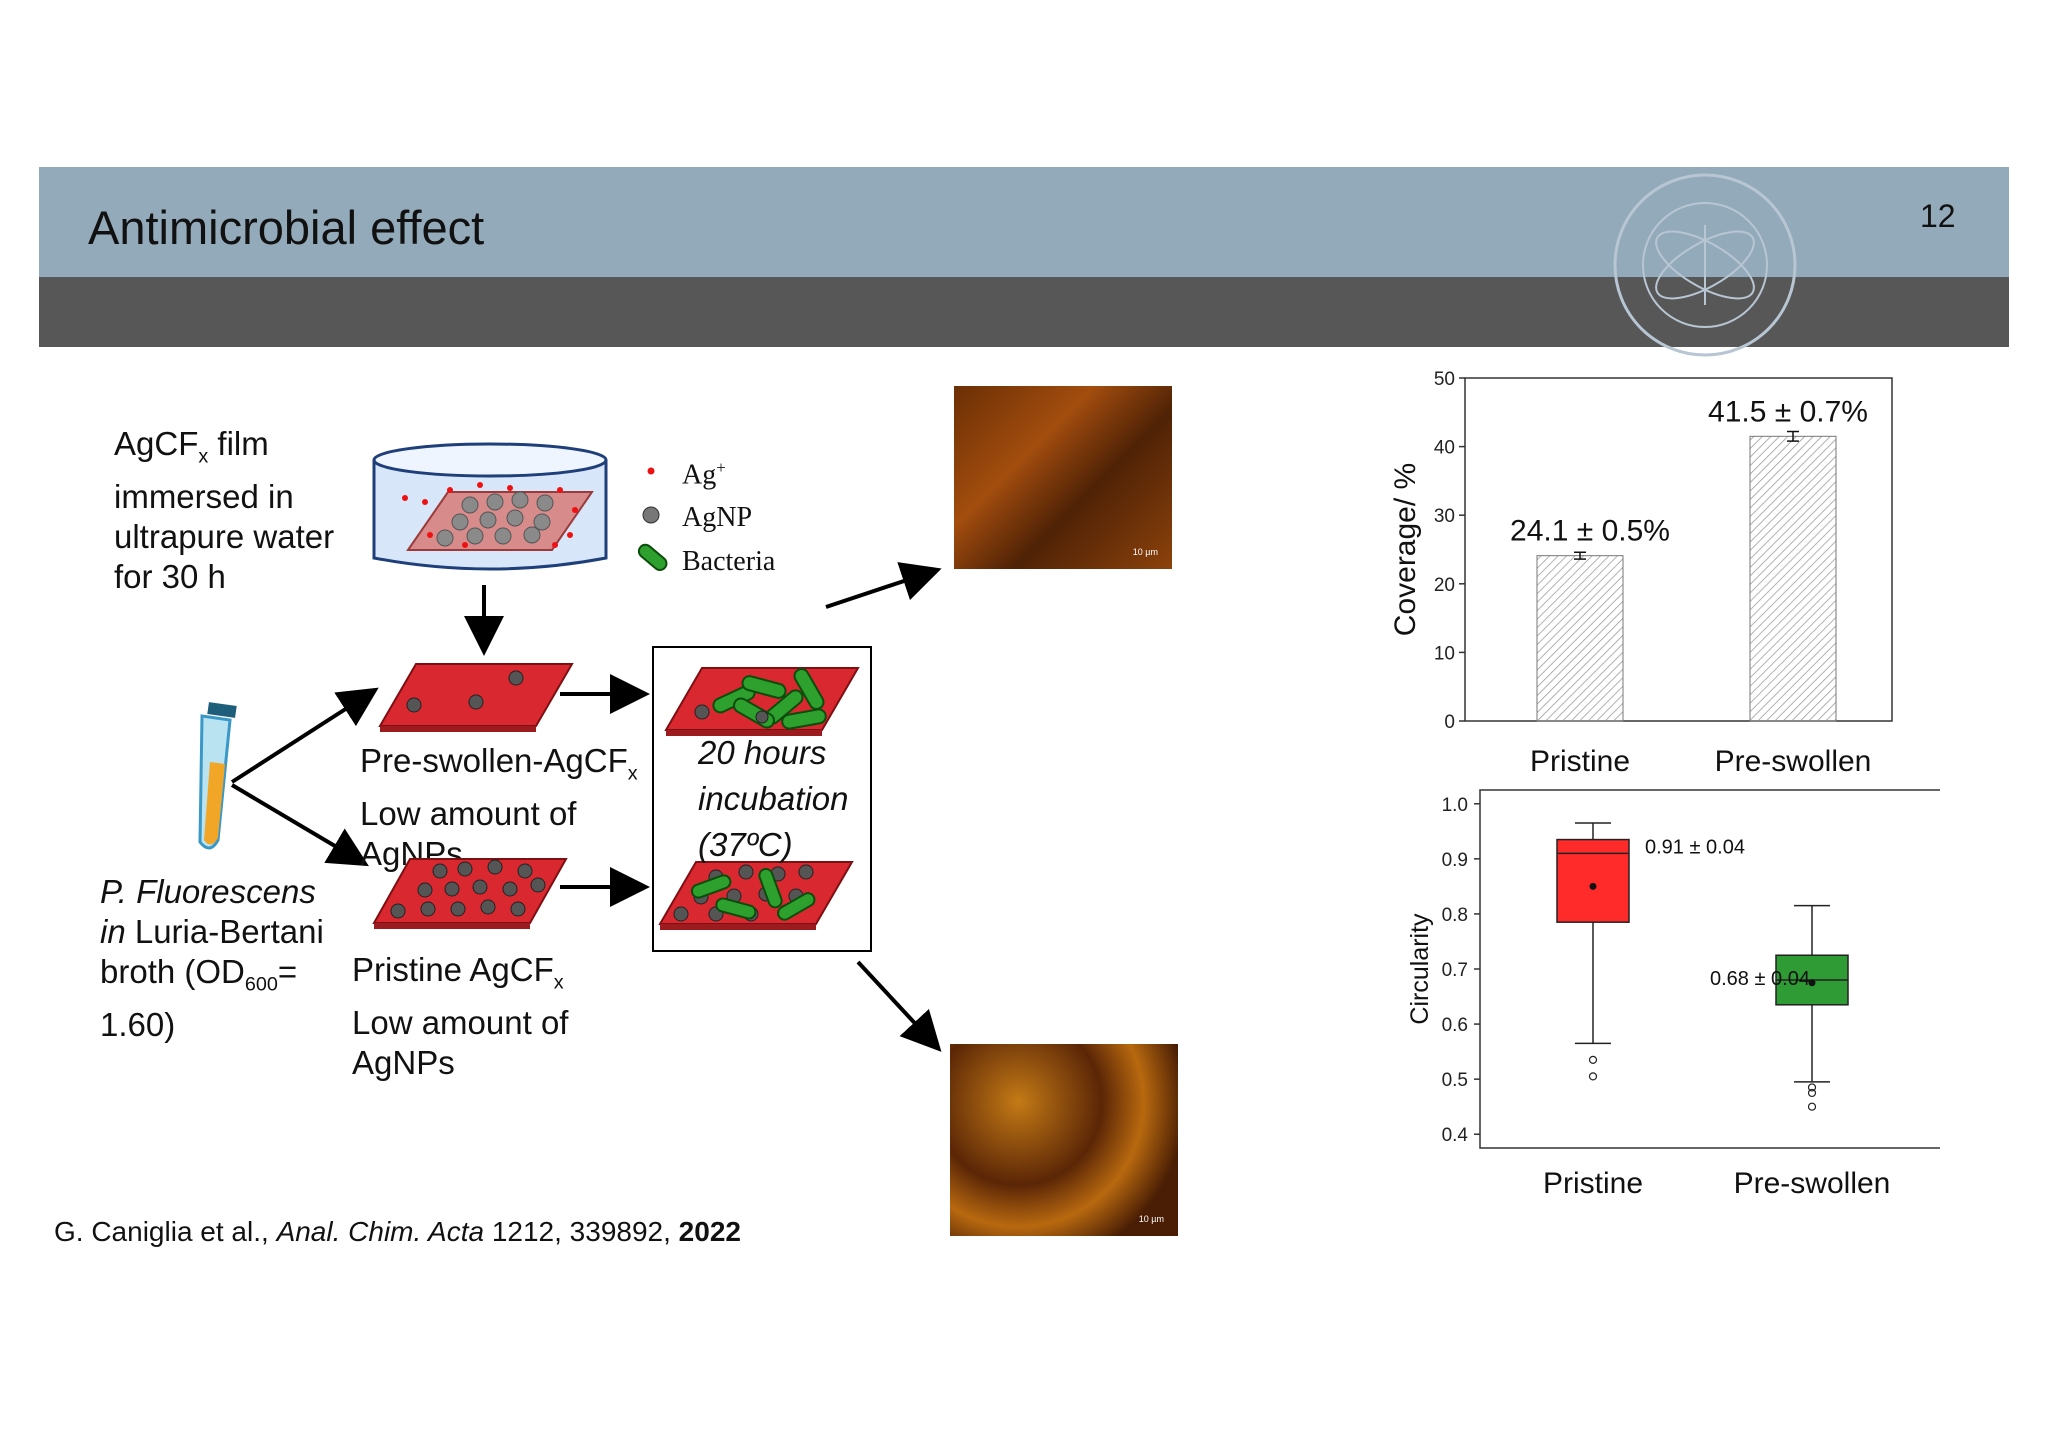 The image size is (2048, 1447). I want to click on y-tick-label: 0, so click(1449, 722).